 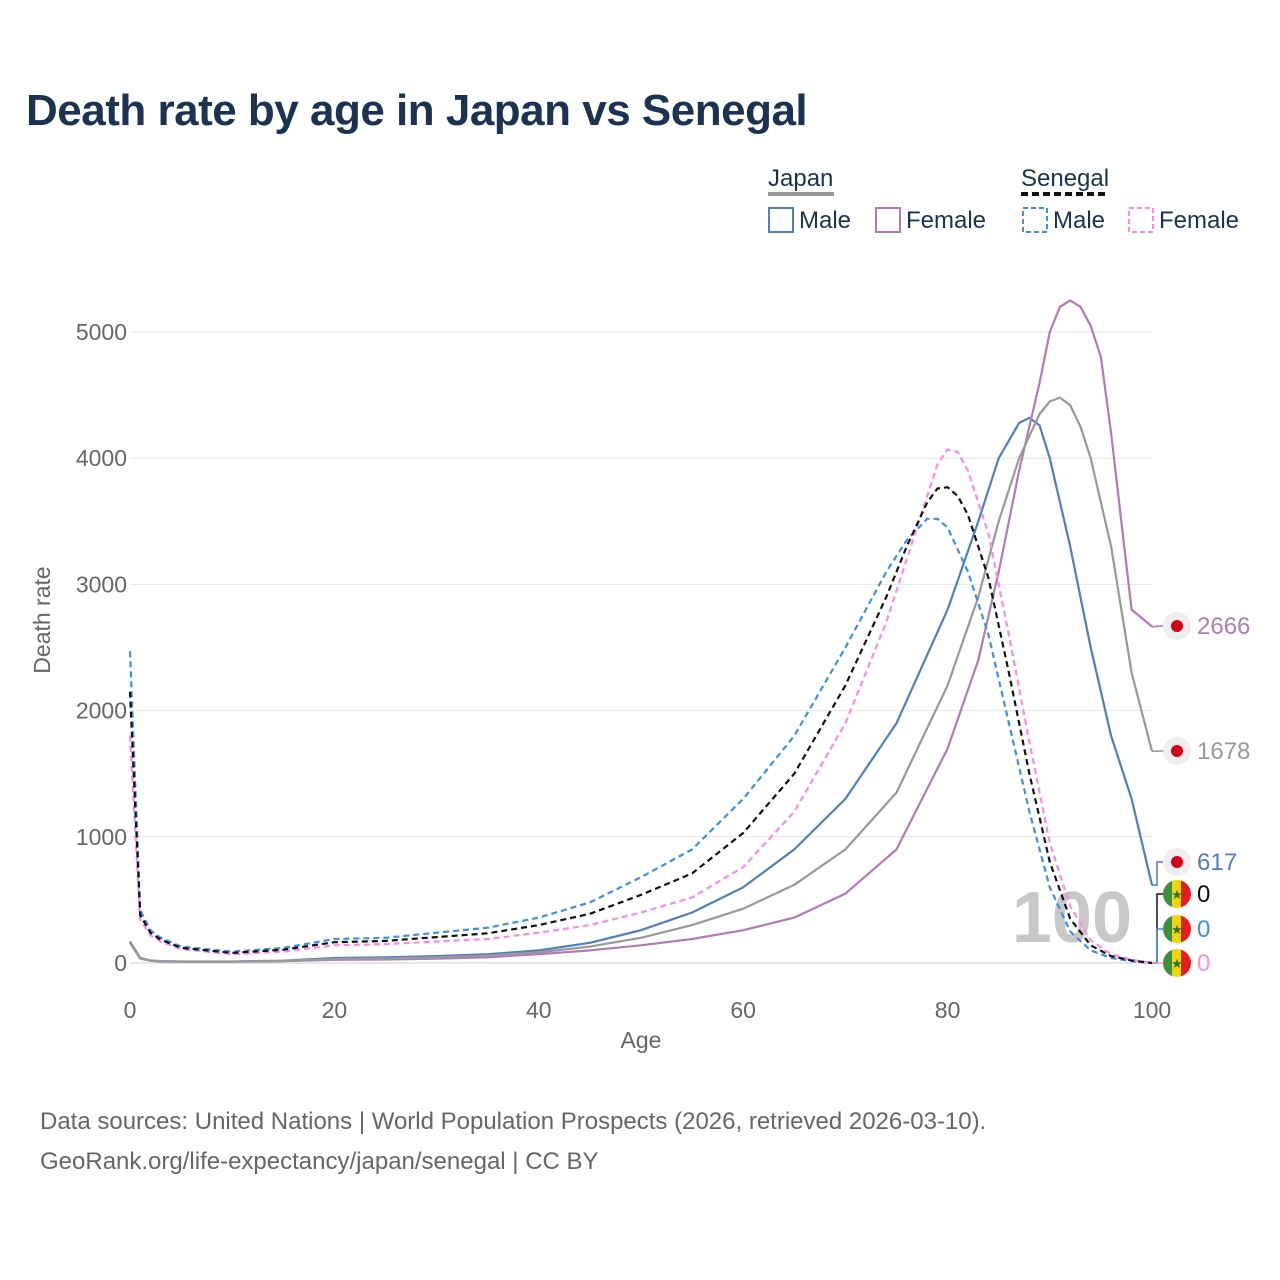 I want to click on legend-label-senegal-male: Male, so click(x=1079, y=220).